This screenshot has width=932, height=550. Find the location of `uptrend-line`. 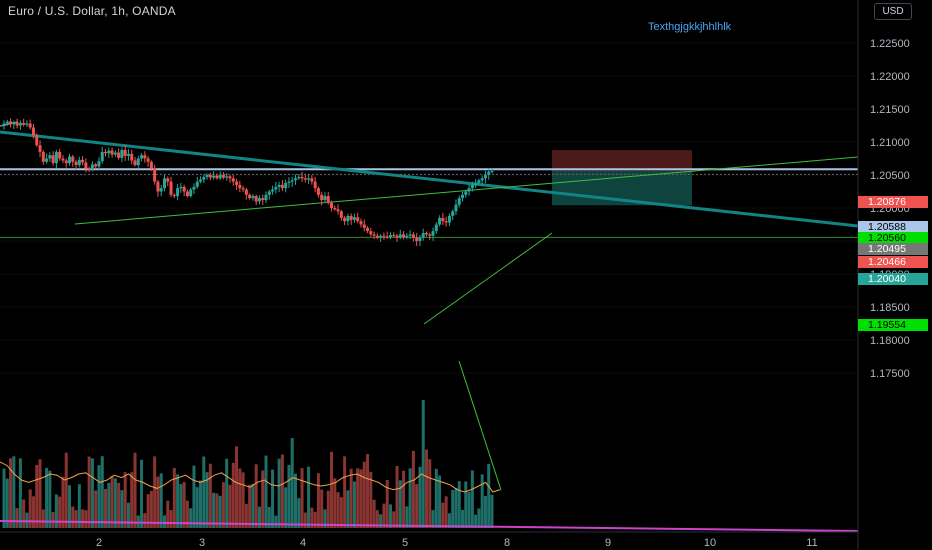

uptrend-line is located at coordinates (488, 278).